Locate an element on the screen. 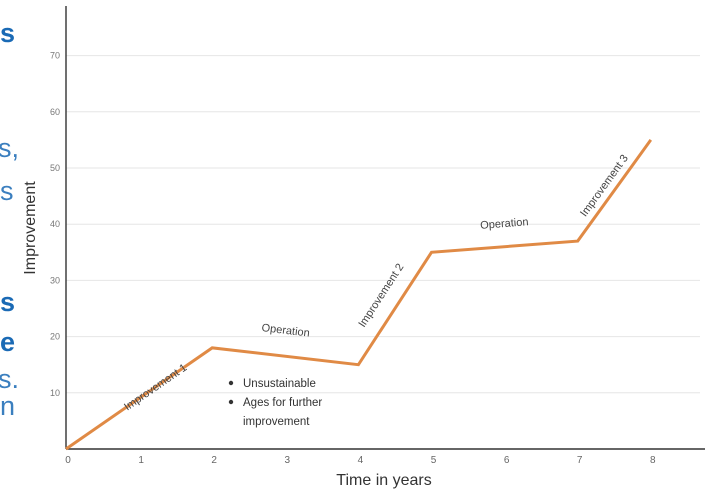 Image resolution: width=709 pixels, height=498 pixels. y-tick-label: 20 is located at coordinates (55, 337).